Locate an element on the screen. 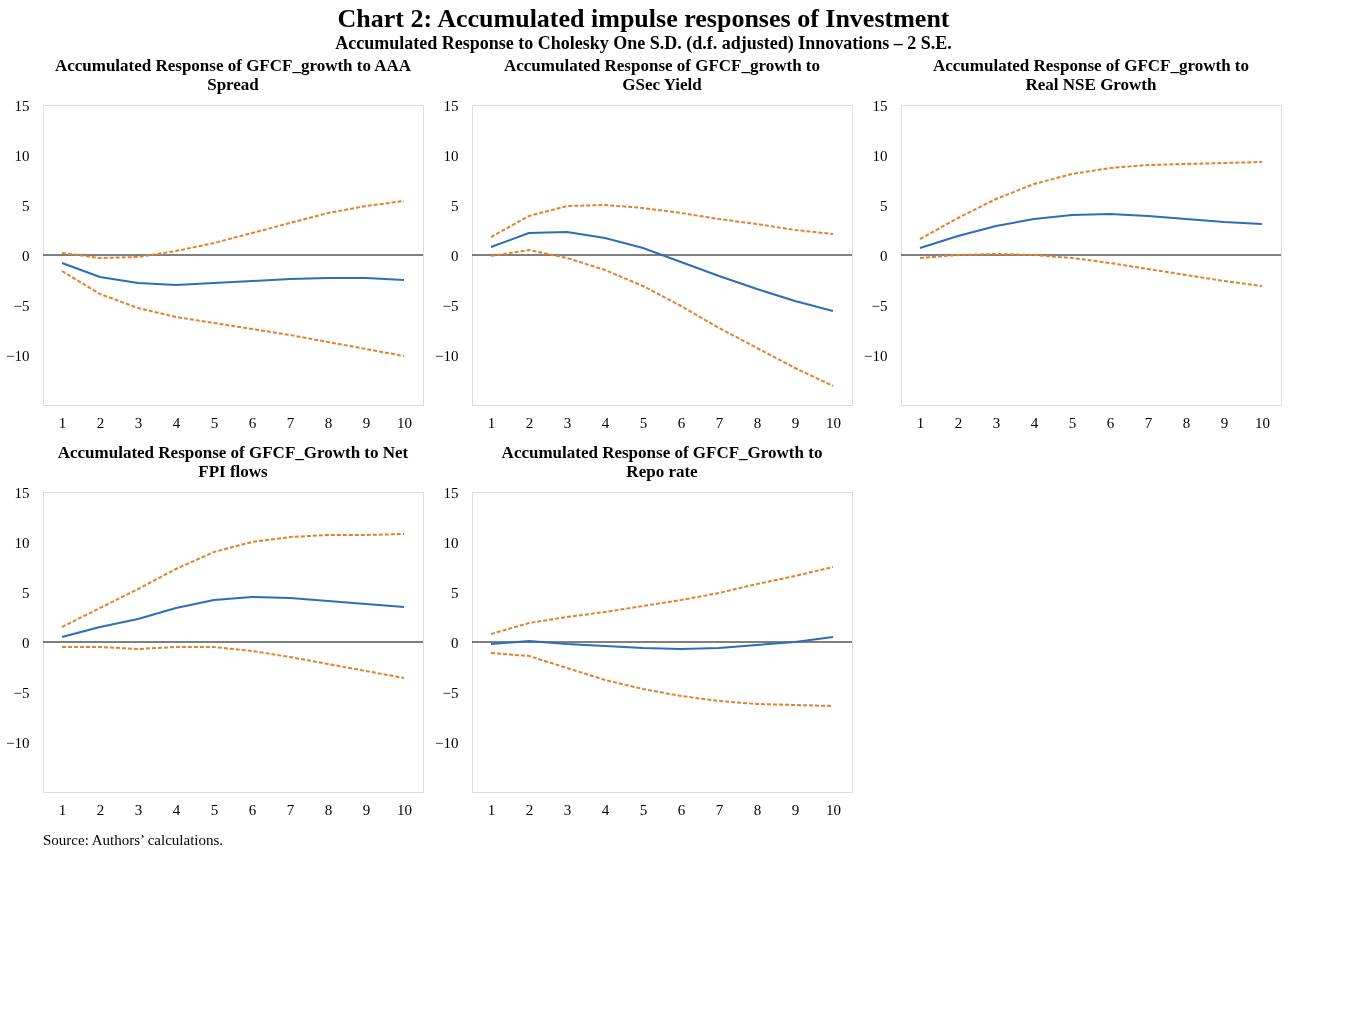  chart-title: Accumulated Response of GFCF_growth to GSec Yield is located at coordinates (662, 75).